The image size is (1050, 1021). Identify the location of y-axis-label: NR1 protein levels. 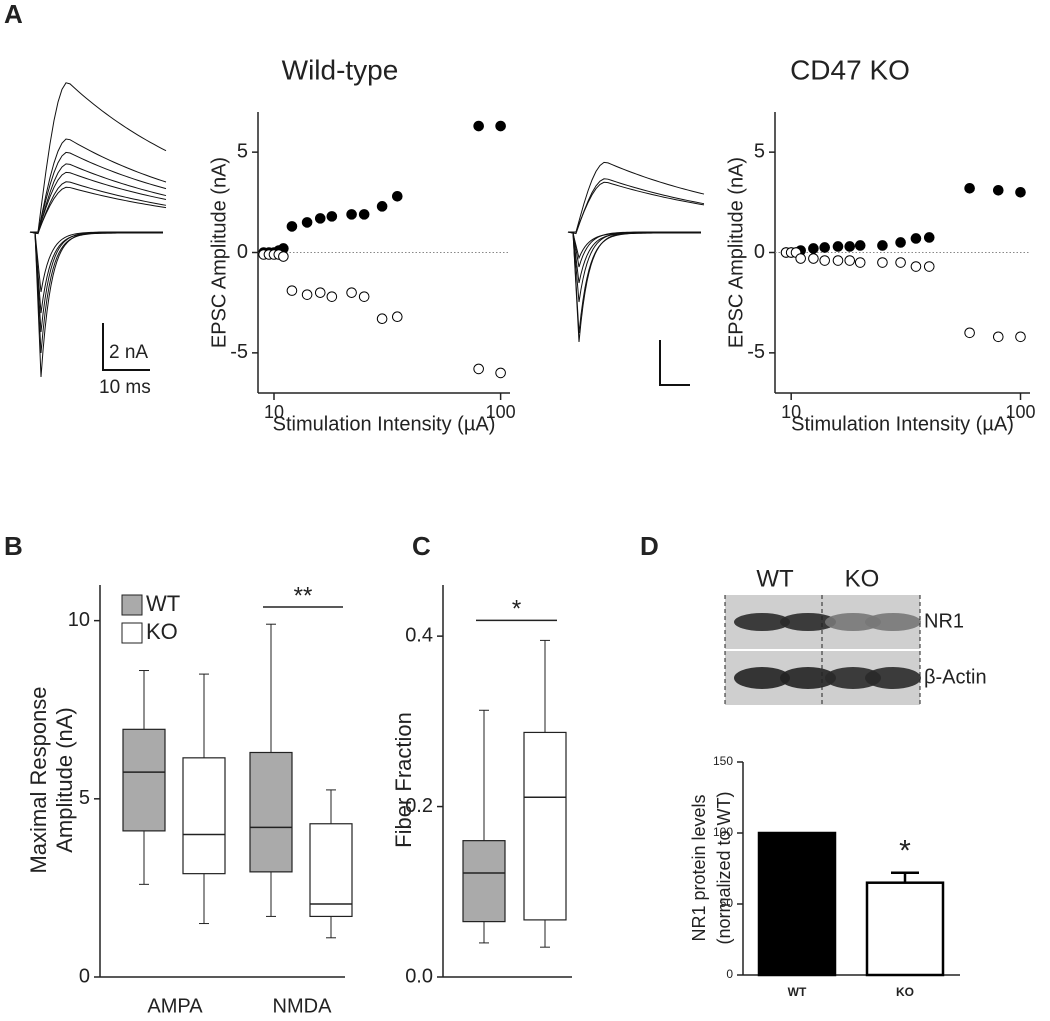
(699, 867).